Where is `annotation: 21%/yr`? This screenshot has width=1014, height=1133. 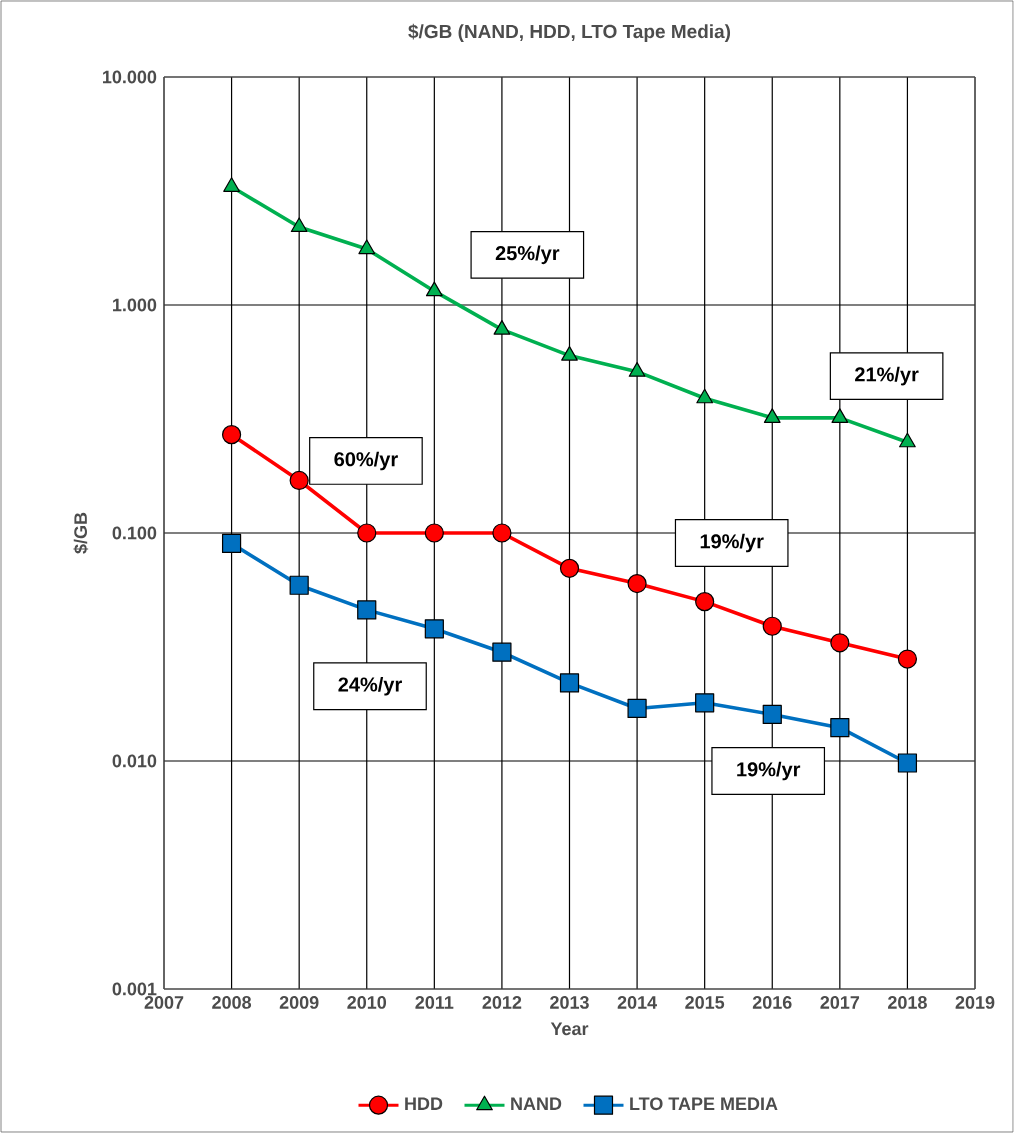
annotation: 21%/yr is located at coordinates (887, 376).